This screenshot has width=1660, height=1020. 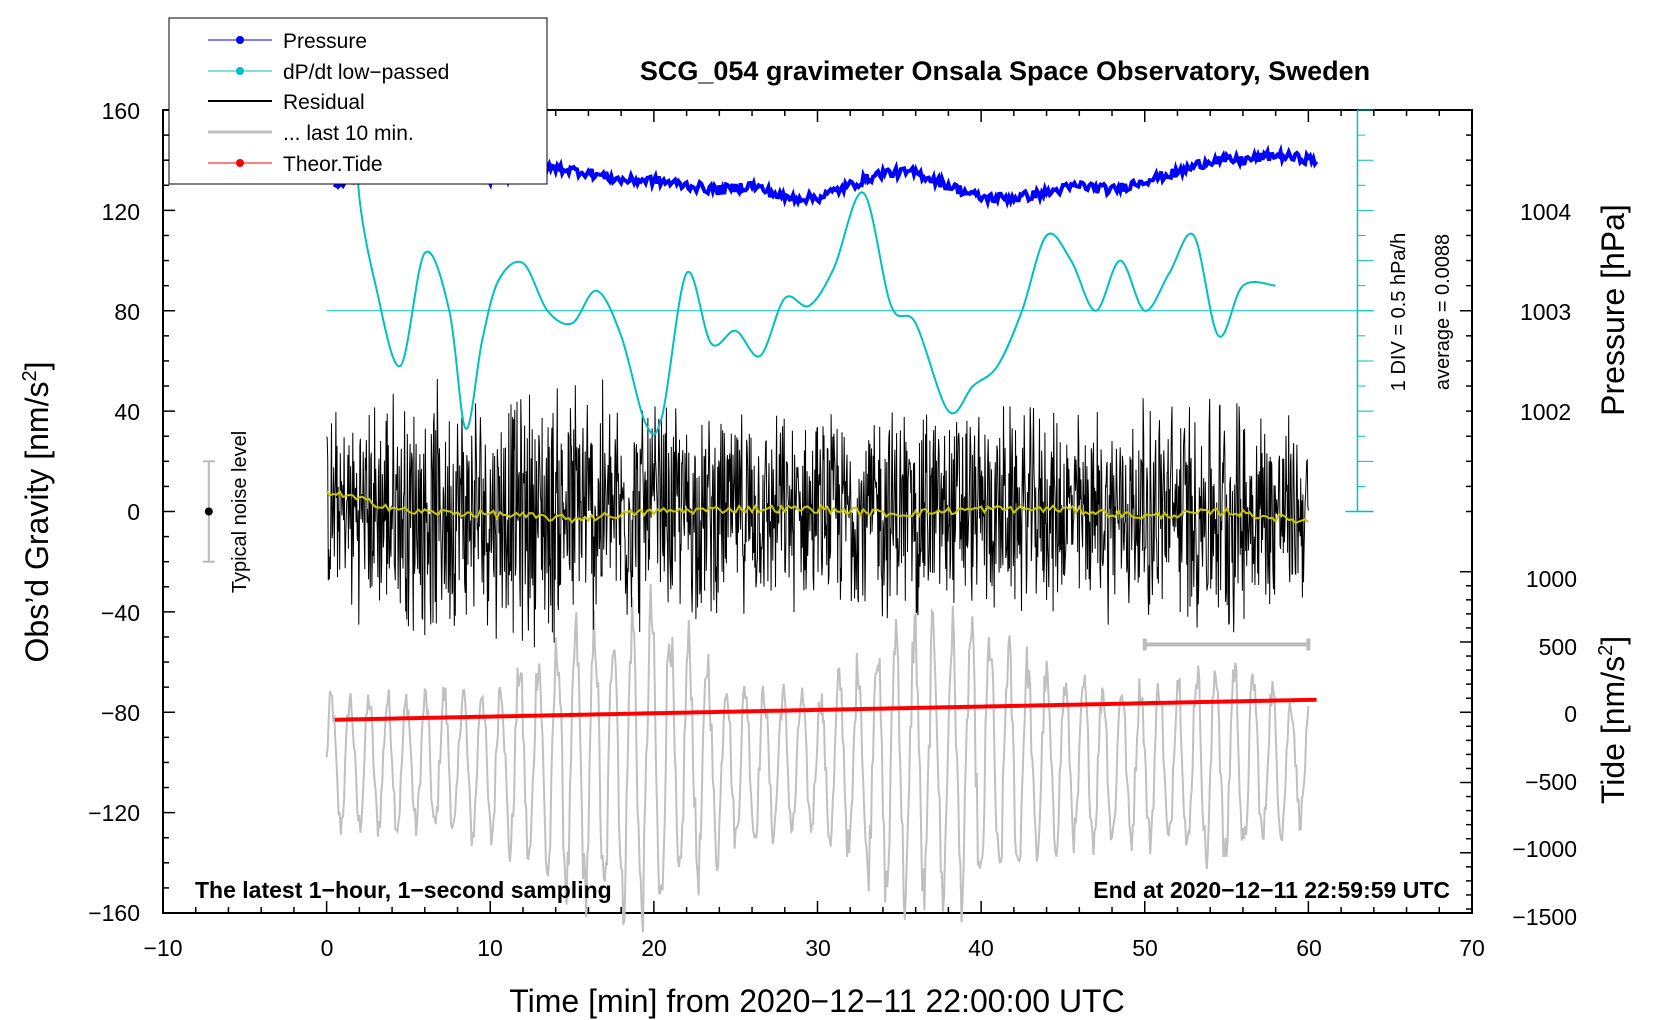 I want to click on x-tick-labels: −10 0 10 20 30 40 50 60 70, so click(x=813, y=948).